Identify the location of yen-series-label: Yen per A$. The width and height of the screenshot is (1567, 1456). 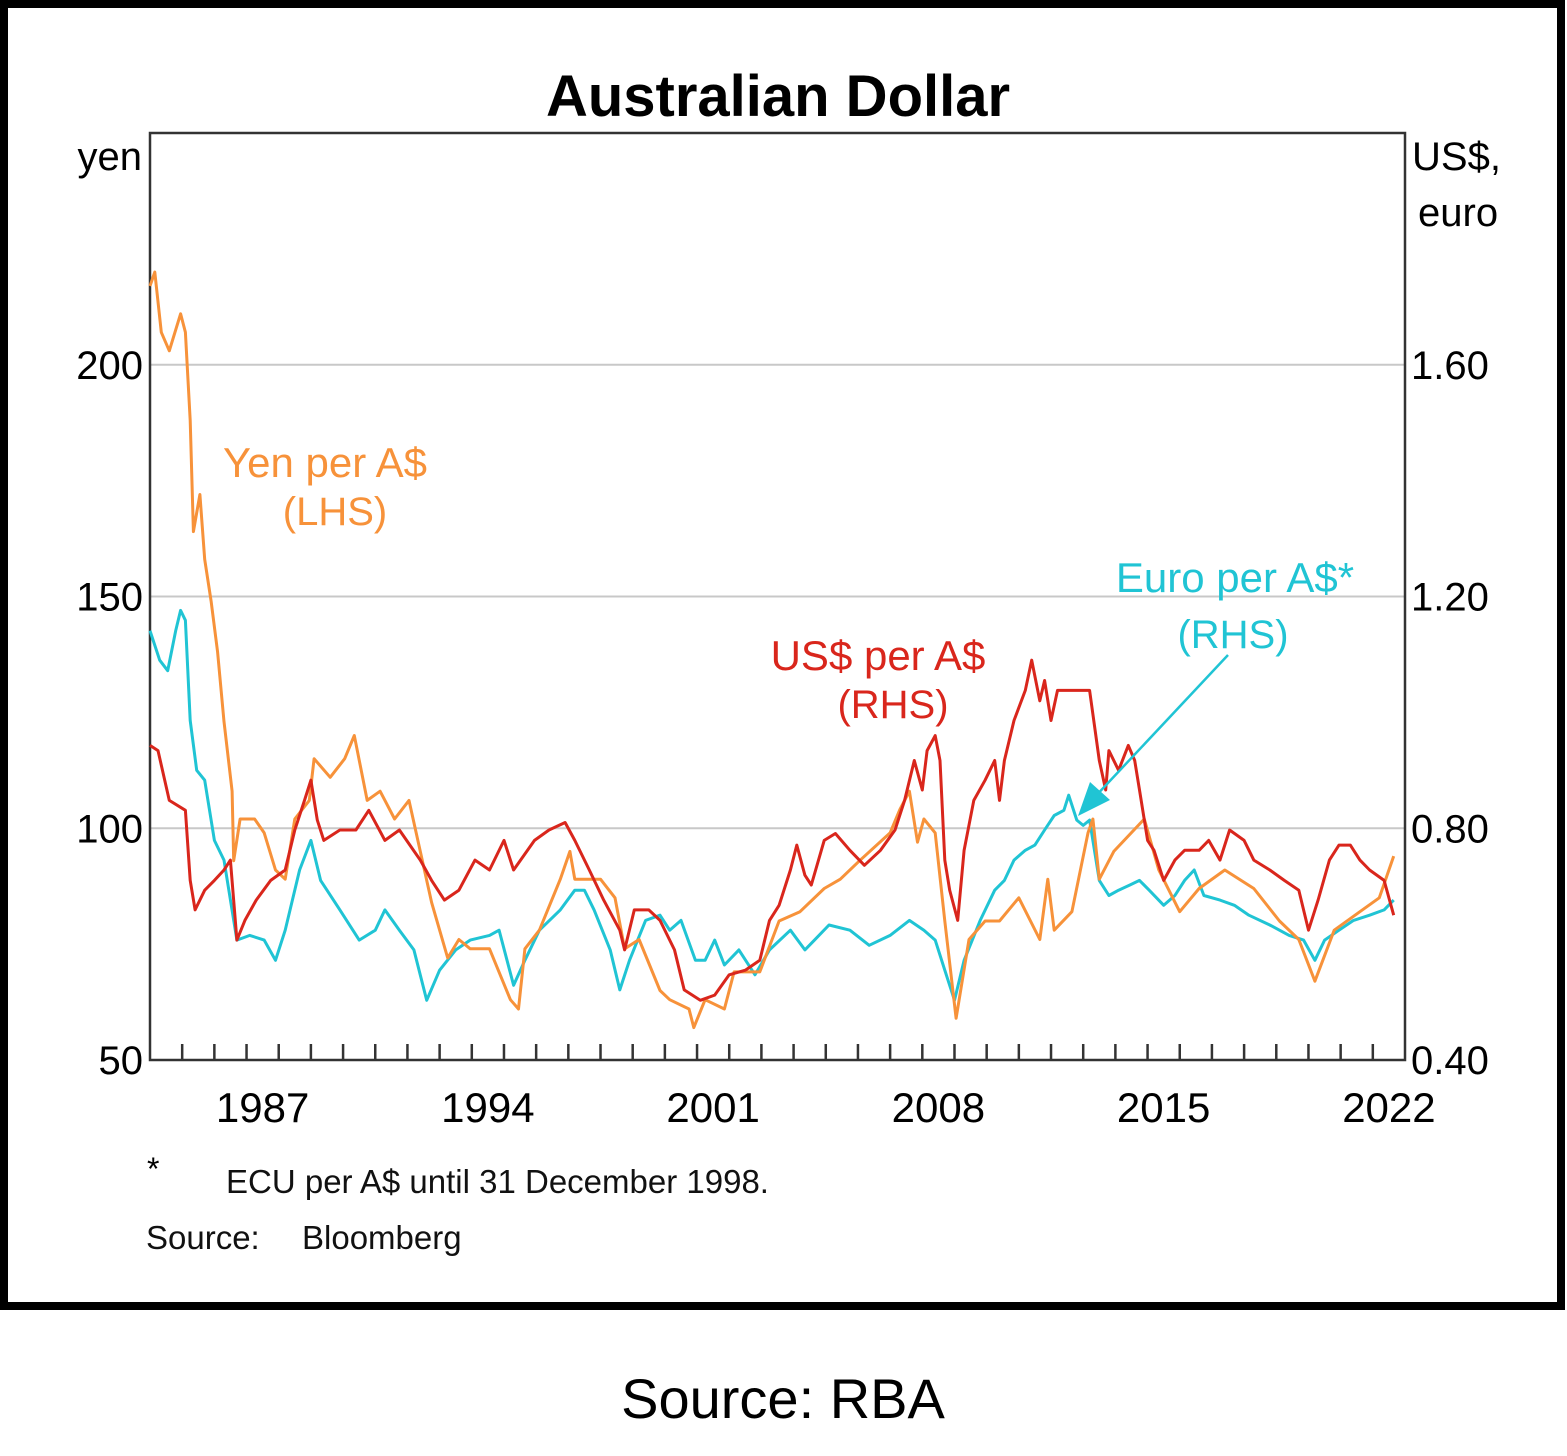
(325, 462).